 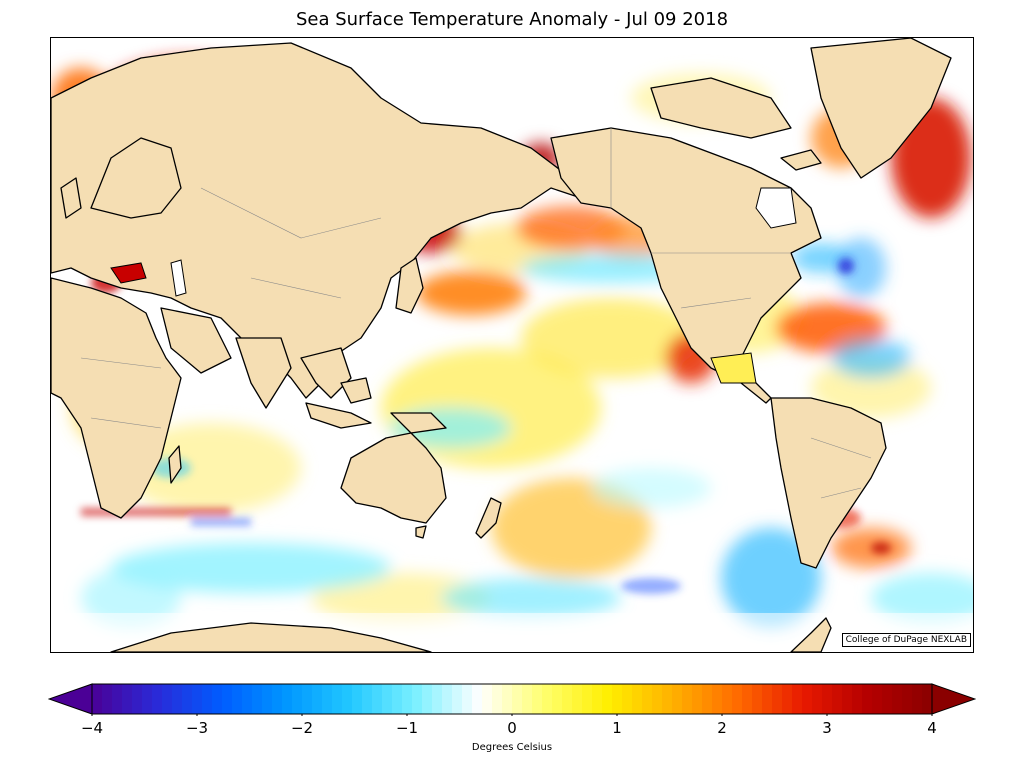 What do you see at coordinates (828, 483) in the screenshot?
I see `south-america-landmass` at bounding box center [828, 483].